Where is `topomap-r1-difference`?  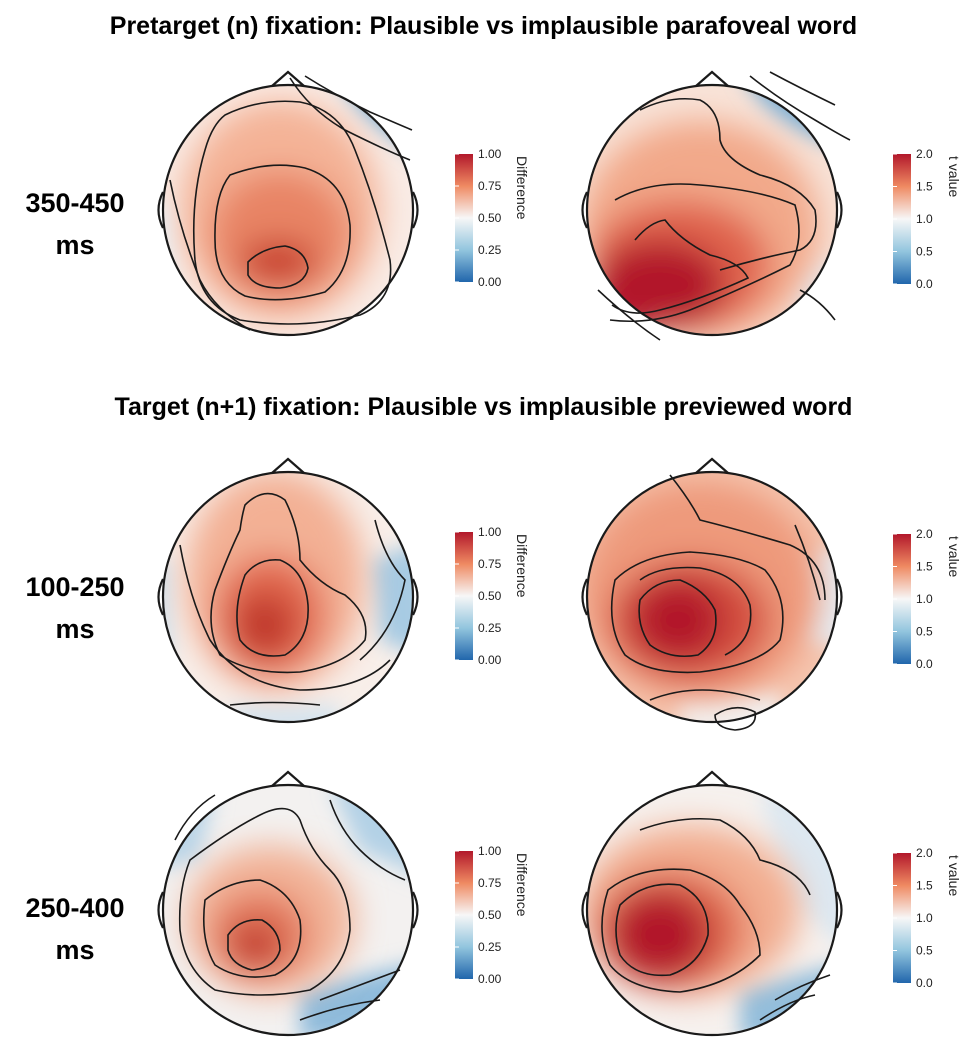
topomap-r1-difference is located at coordinates (288, 203).